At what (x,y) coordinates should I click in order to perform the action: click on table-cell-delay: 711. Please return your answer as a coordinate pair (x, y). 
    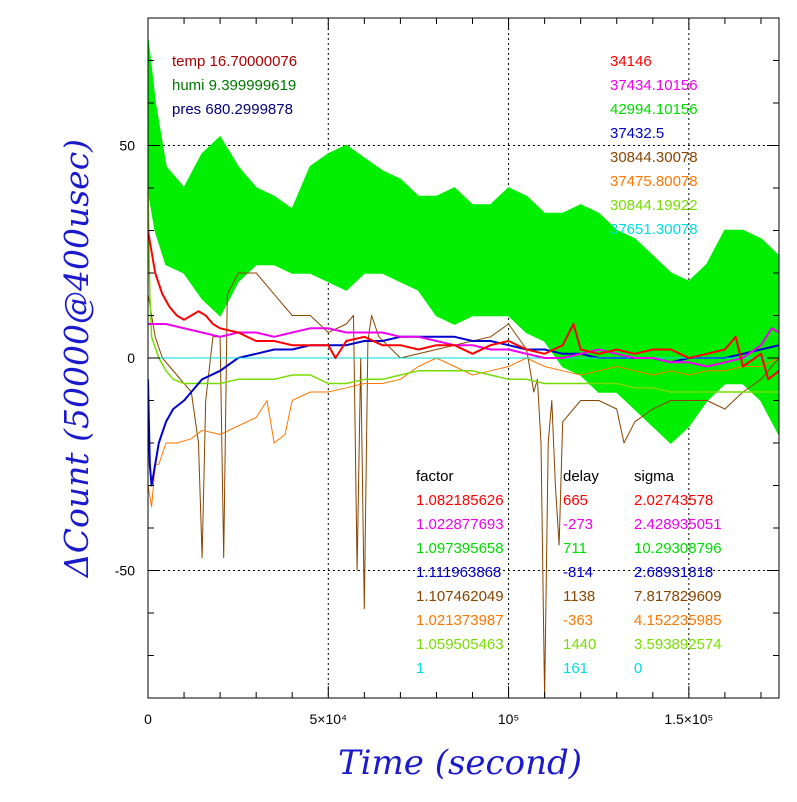
    Looking at the image, I should click on (575, 548).